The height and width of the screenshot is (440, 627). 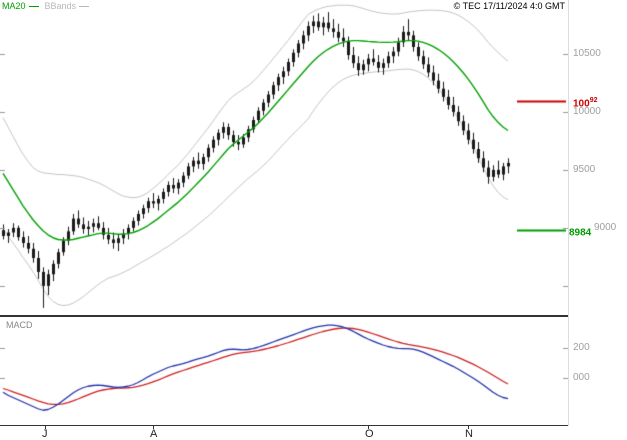 I want to click on bbands-line-swatch, so click(x=84, y=6).